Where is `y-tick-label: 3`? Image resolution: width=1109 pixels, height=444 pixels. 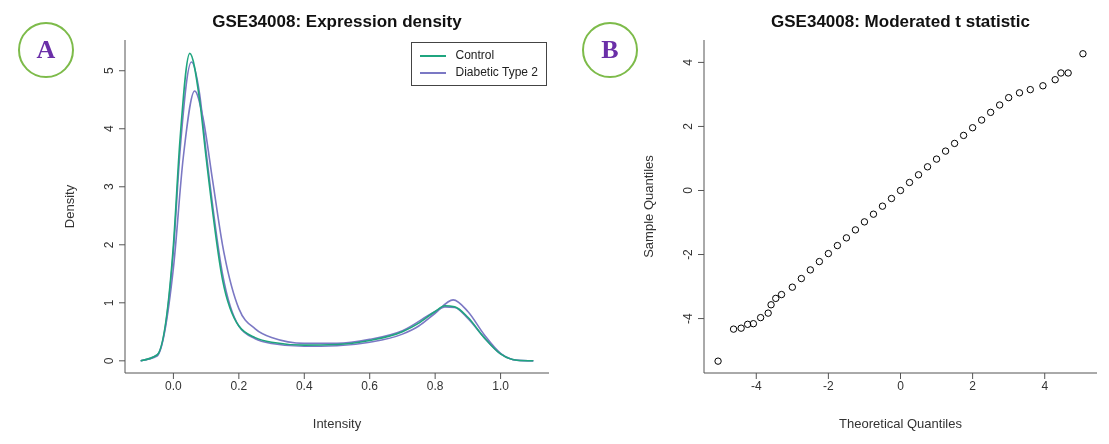 y-tick-label: 3 is located at coordinates (109, 187).